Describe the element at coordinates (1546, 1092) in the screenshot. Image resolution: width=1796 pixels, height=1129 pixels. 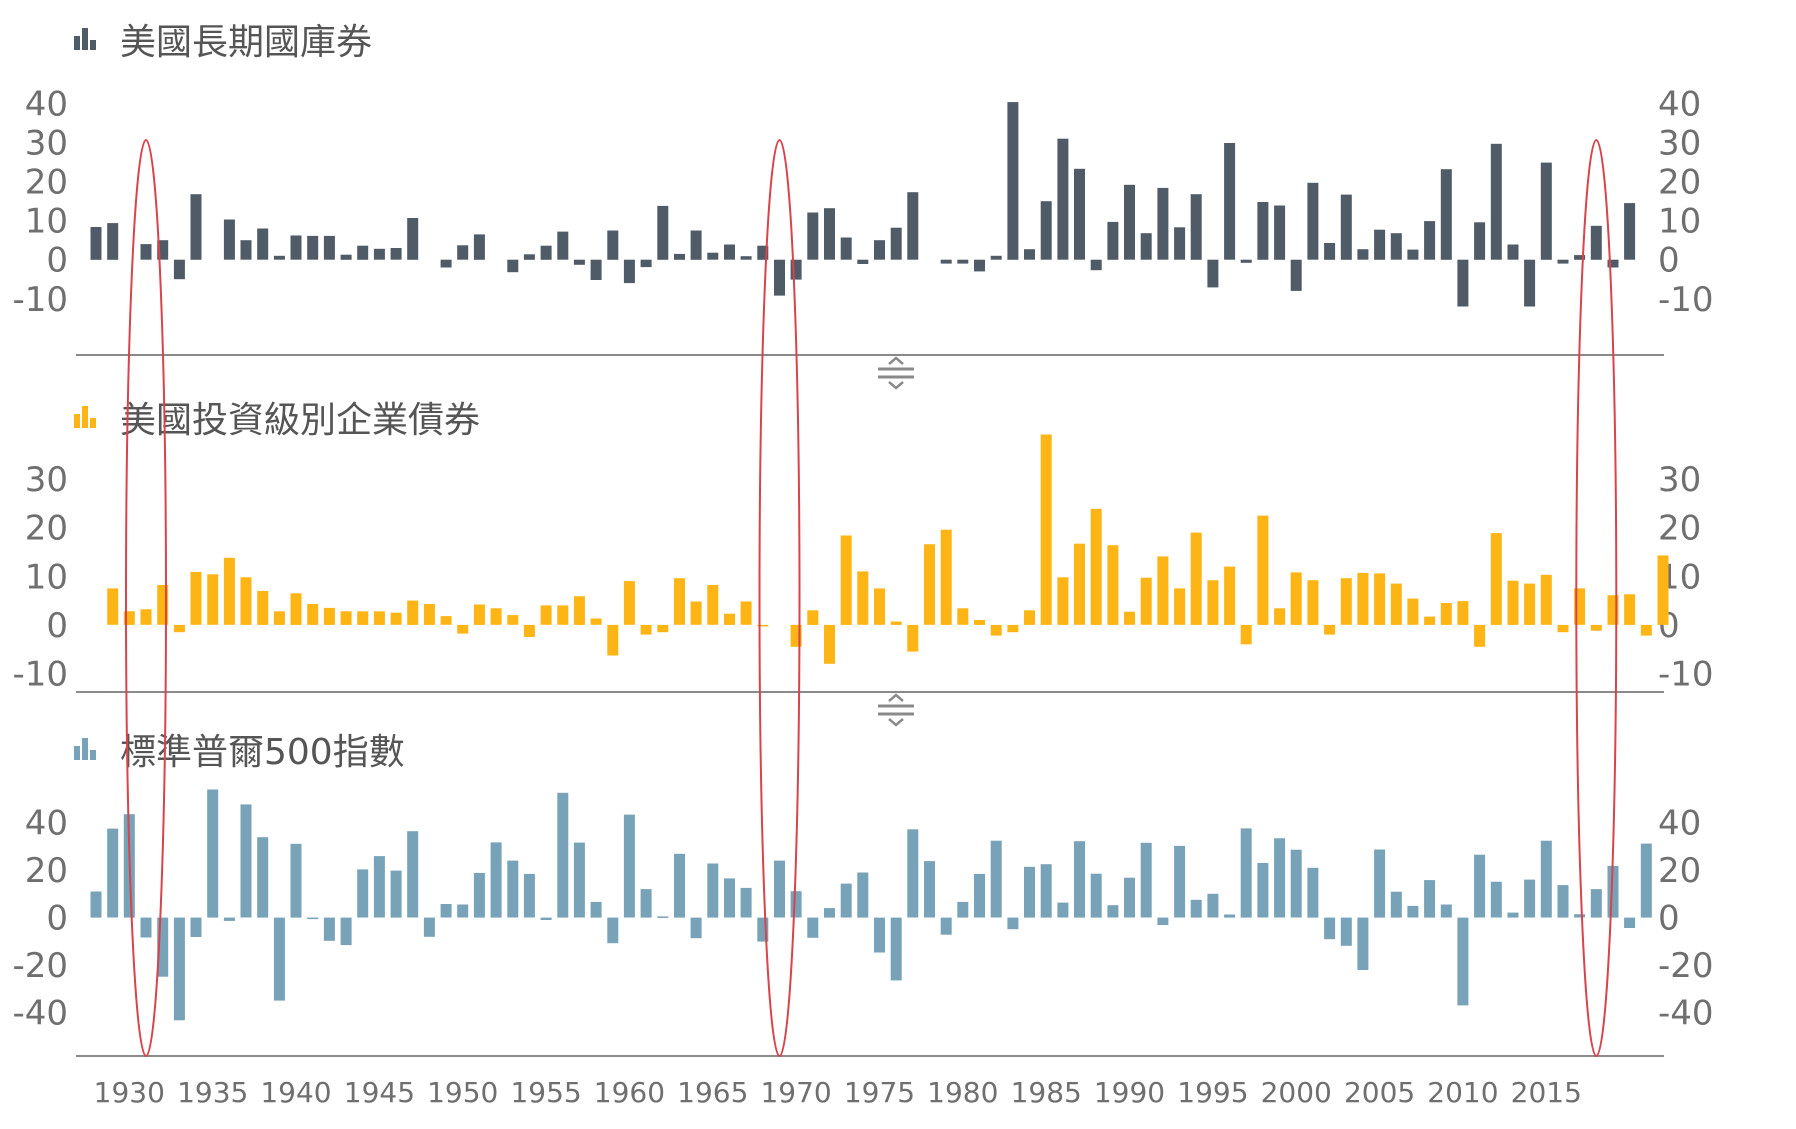
I see `x-tick-label: 2015` at that location.